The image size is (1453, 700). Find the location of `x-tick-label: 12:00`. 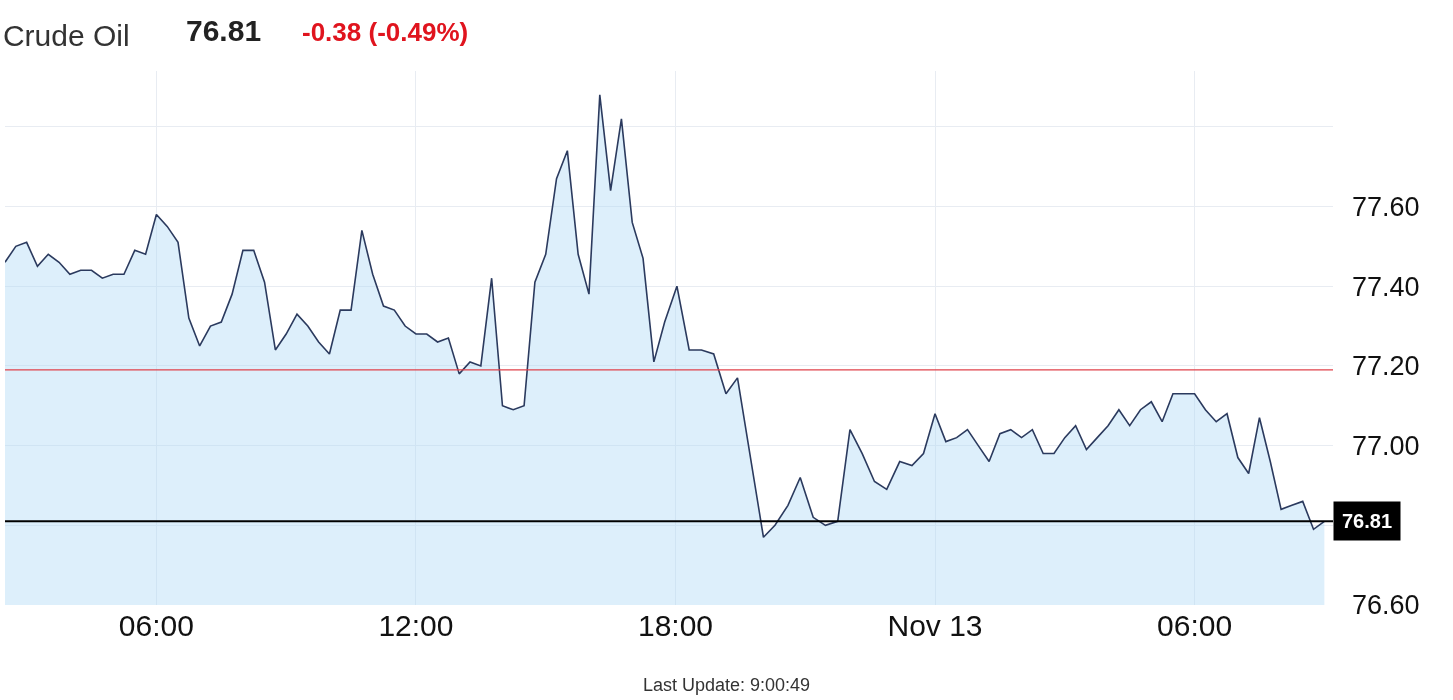

x-tick-label: 12:00 is located at coordinates (416, 625).